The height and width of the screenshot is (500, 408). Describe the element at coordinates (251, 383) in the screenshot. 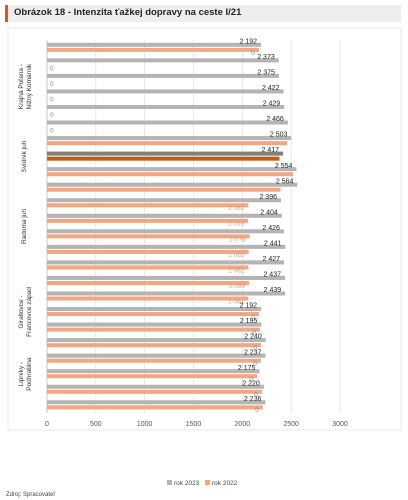

I see `data-label-2023: 2 220` at that location.